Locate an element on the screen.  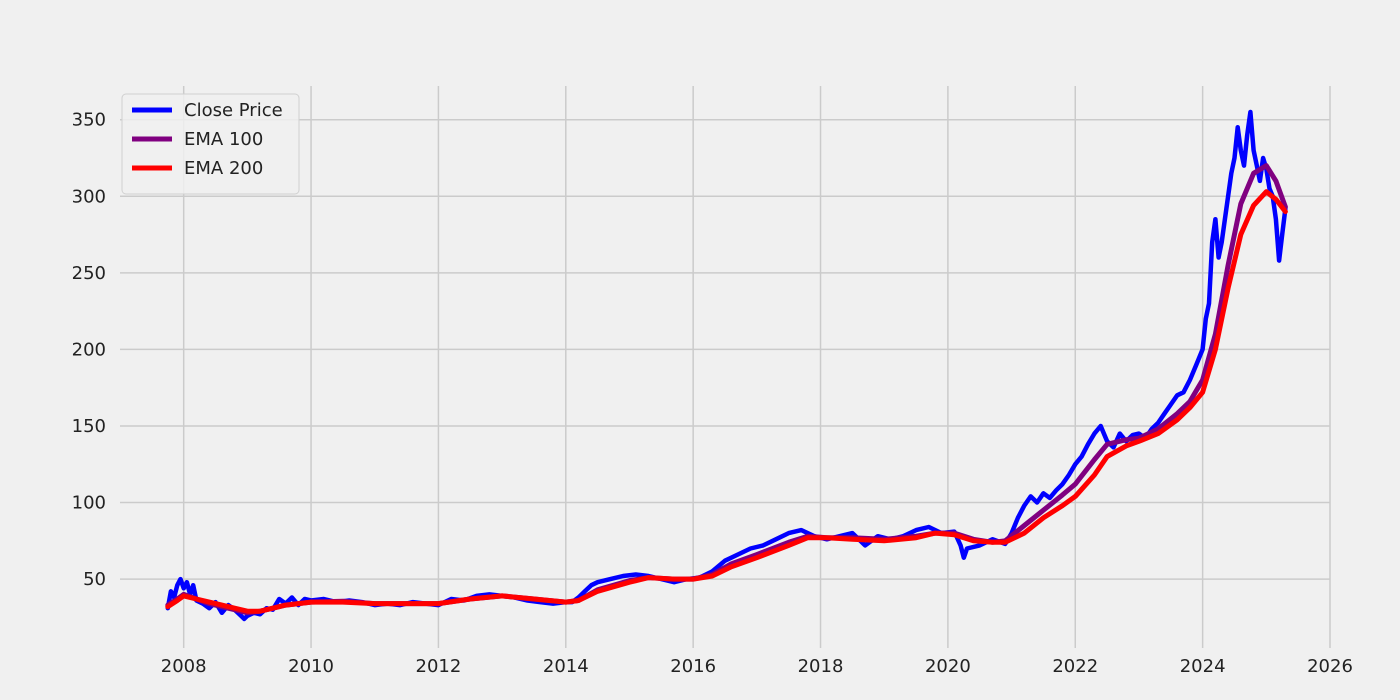
x-tick-label: 2018 is located at coordinates (821, 666).